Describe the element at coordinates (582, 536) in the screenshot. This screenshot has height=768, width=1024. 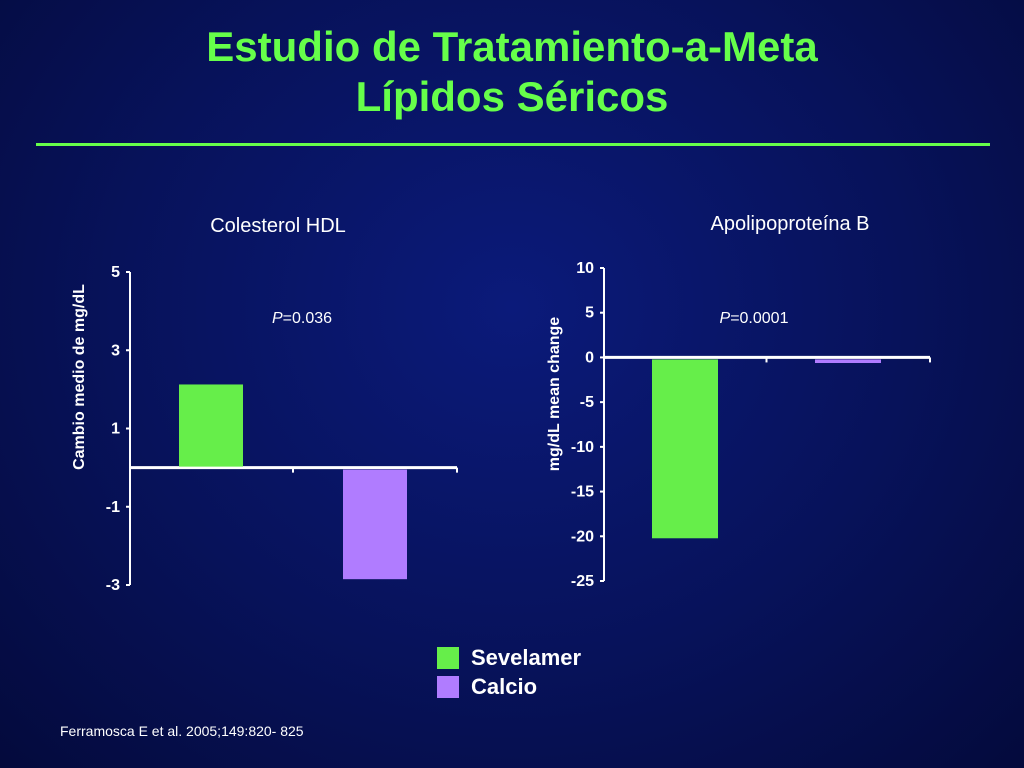
I see `y-tick-label: -20` at that location.